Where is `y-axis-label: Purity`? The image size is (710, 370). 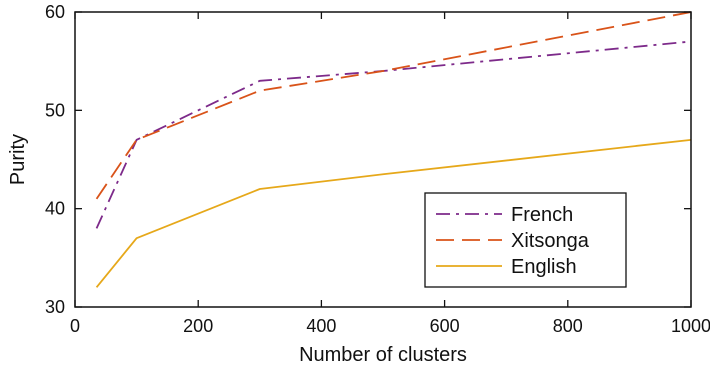 y-axis-label: Purity is located at coordinates (18, 159).